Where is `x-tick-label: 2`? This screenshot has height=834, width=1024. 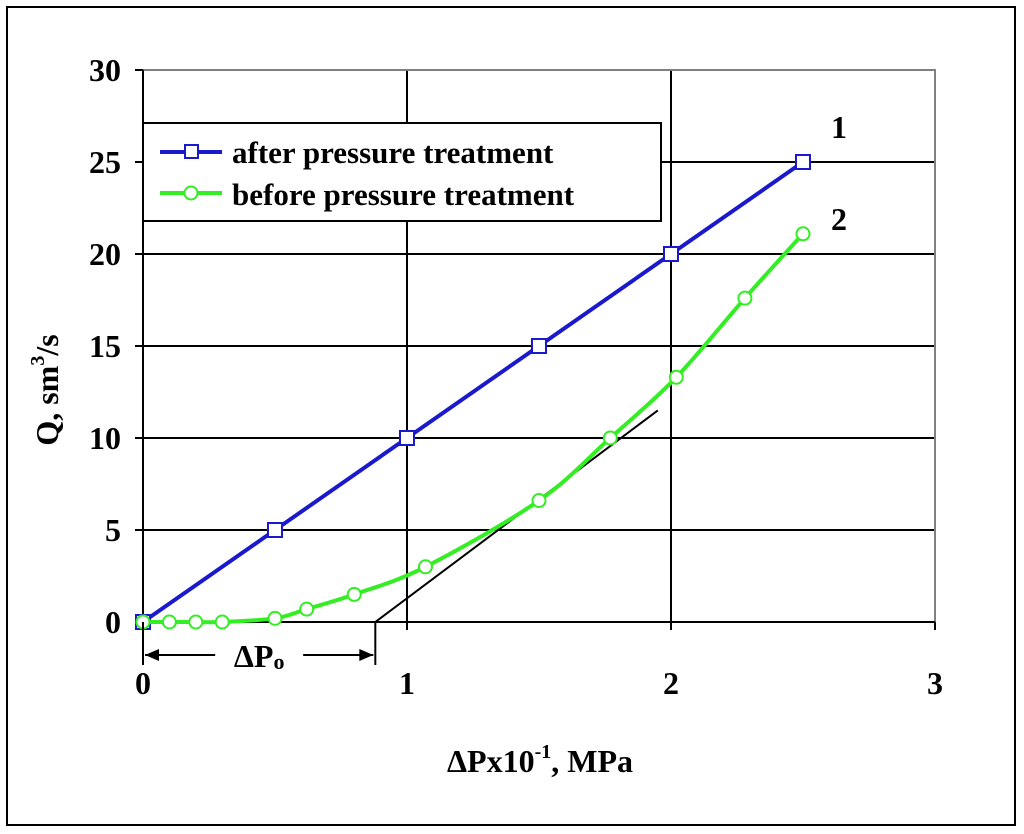
x-tick-label: 2 is located at coordinates (671, 683).